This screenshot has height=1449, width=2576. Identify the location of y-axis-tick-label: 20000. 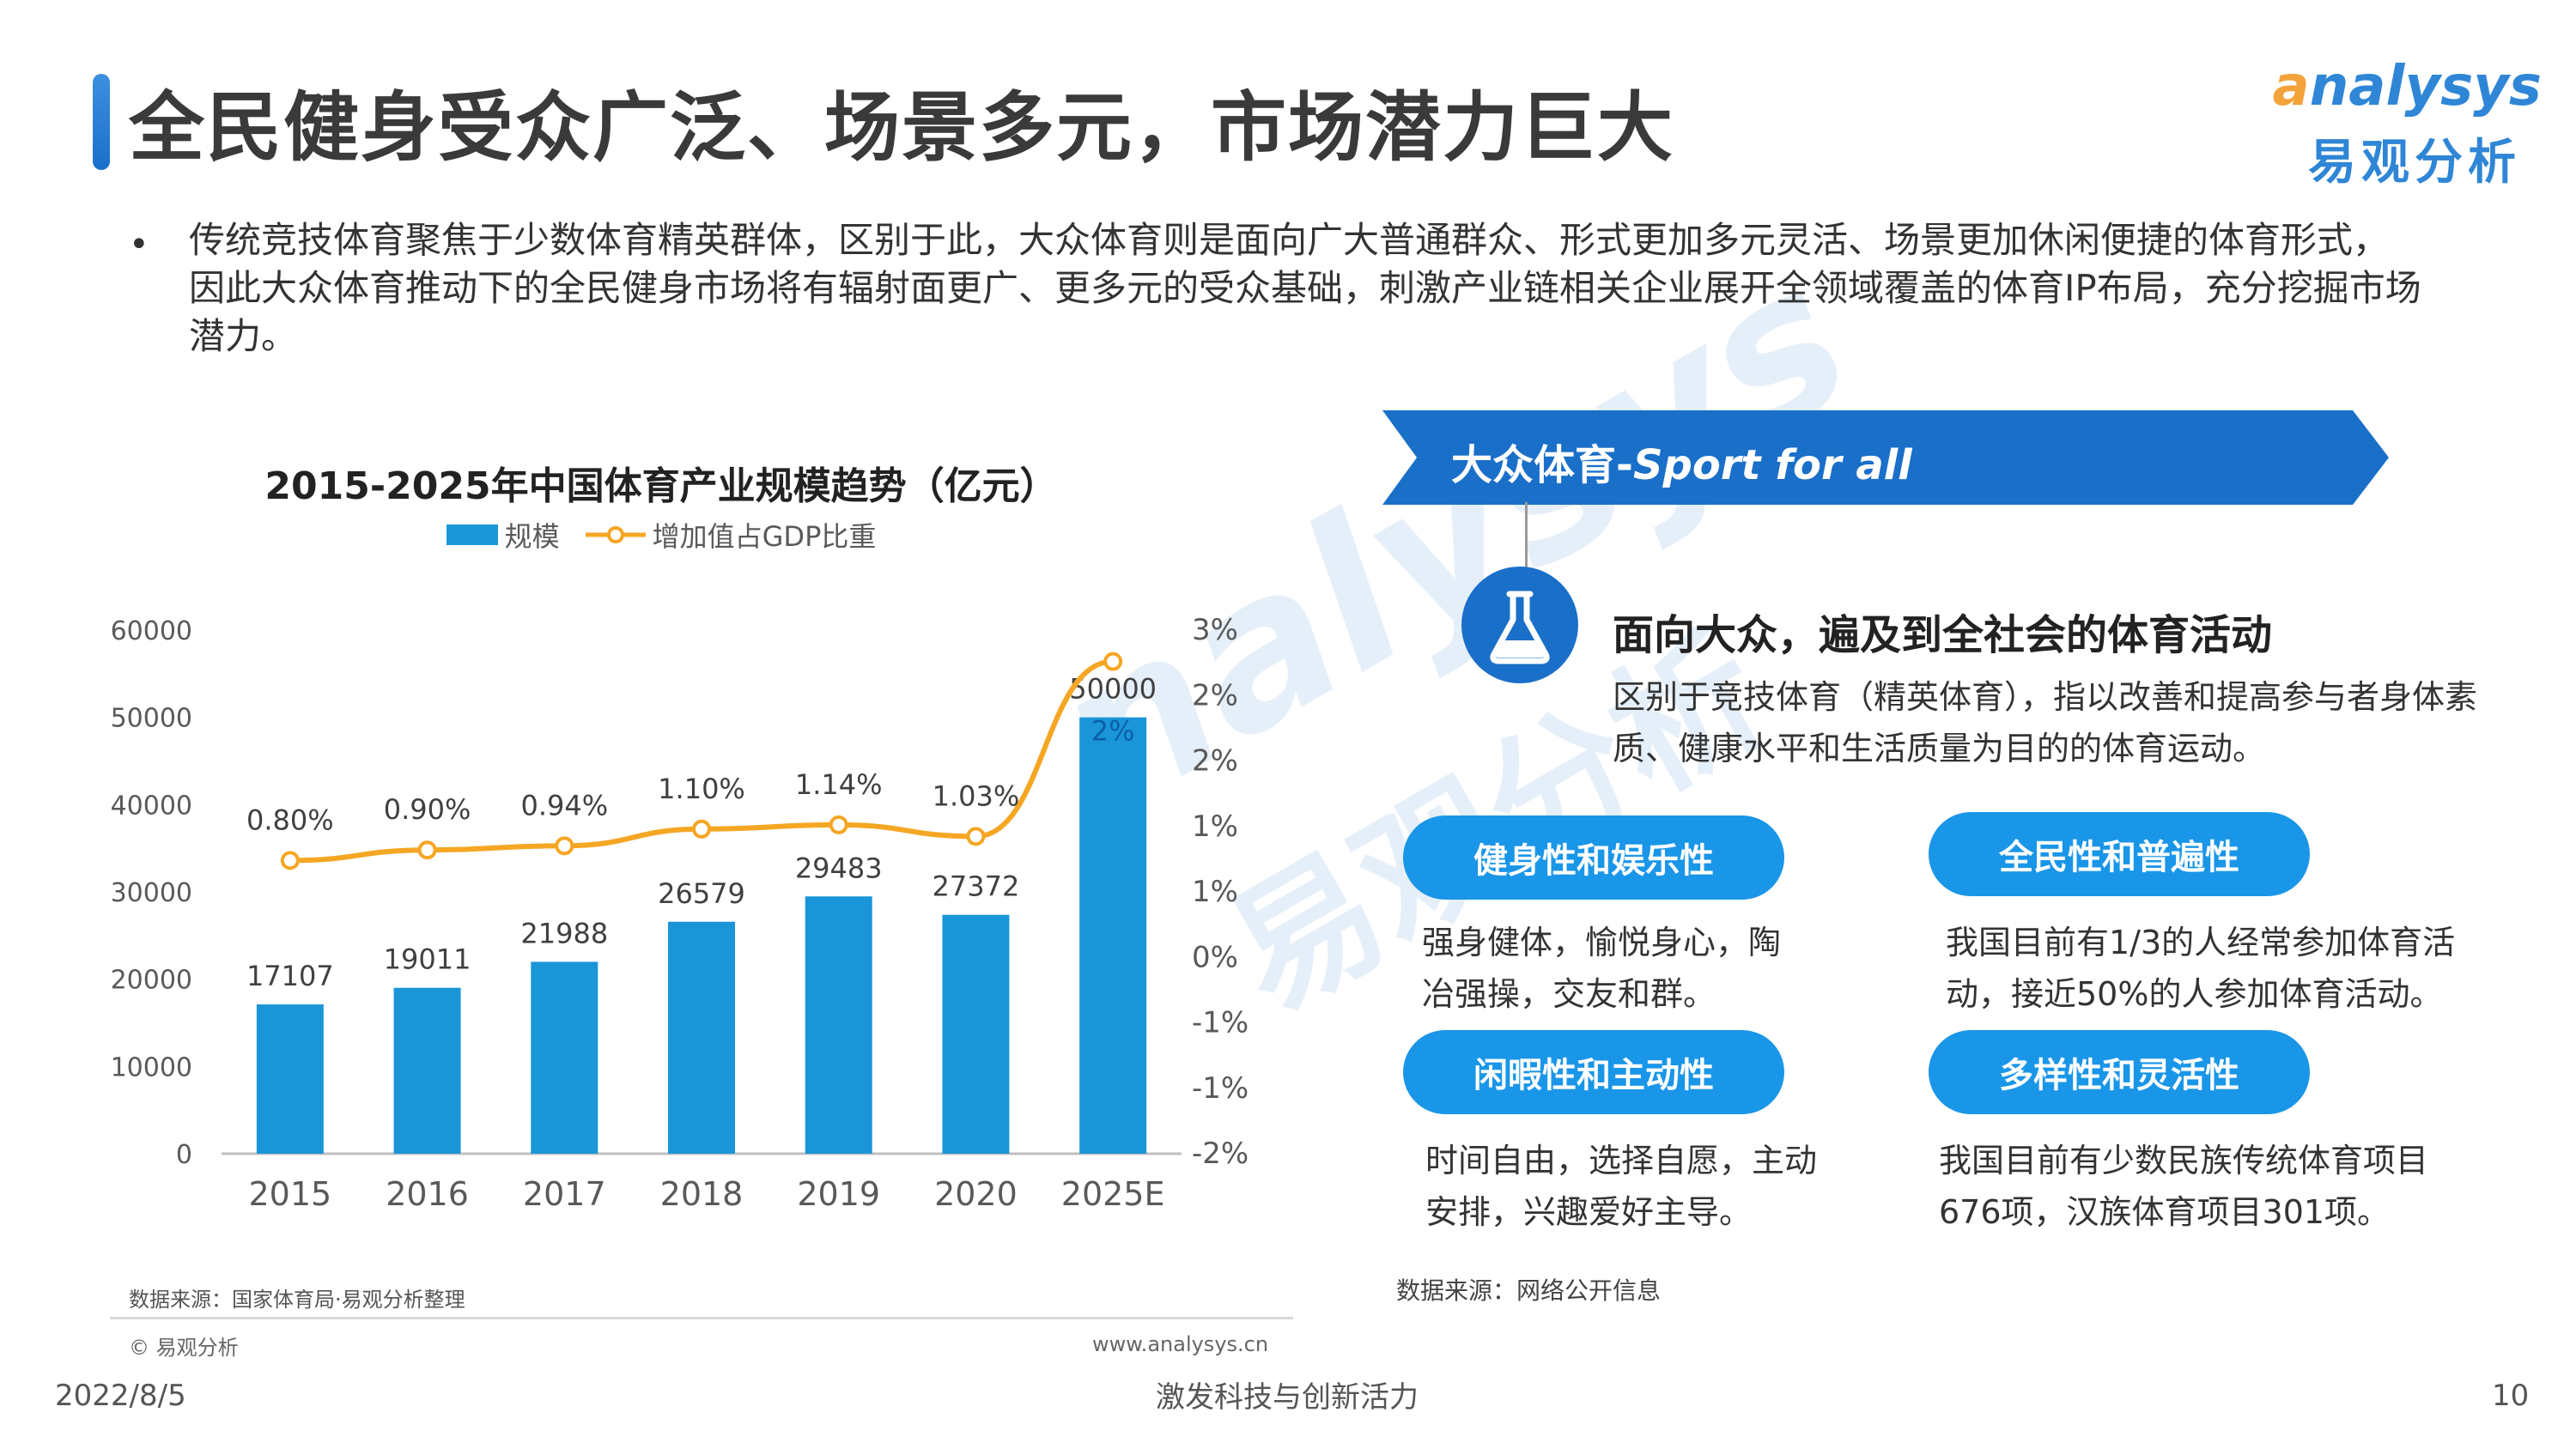
(151, 981).